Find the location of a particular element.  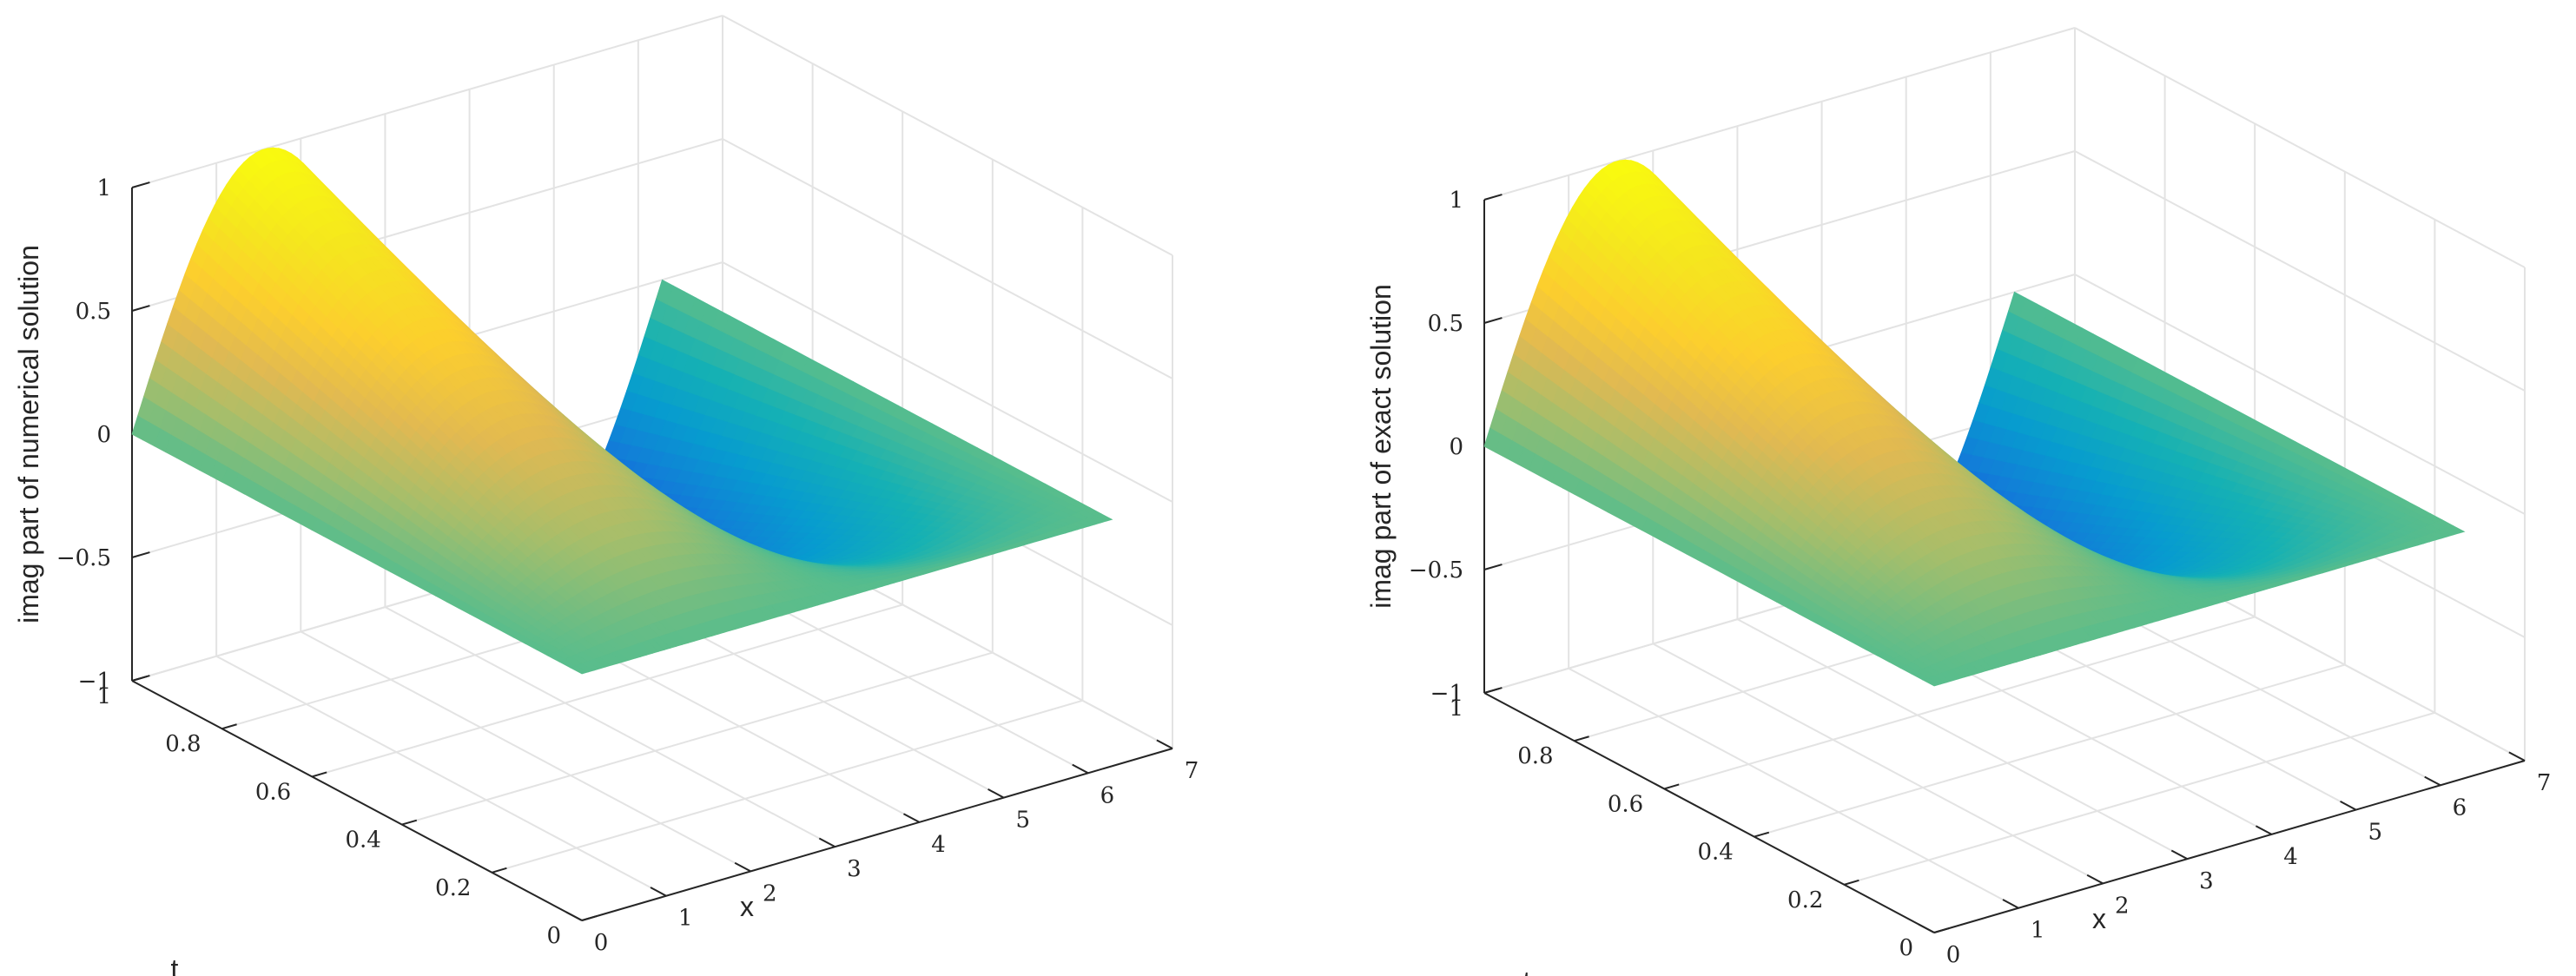

x-tick-label: 5 is located at coordinates (2375, 833).